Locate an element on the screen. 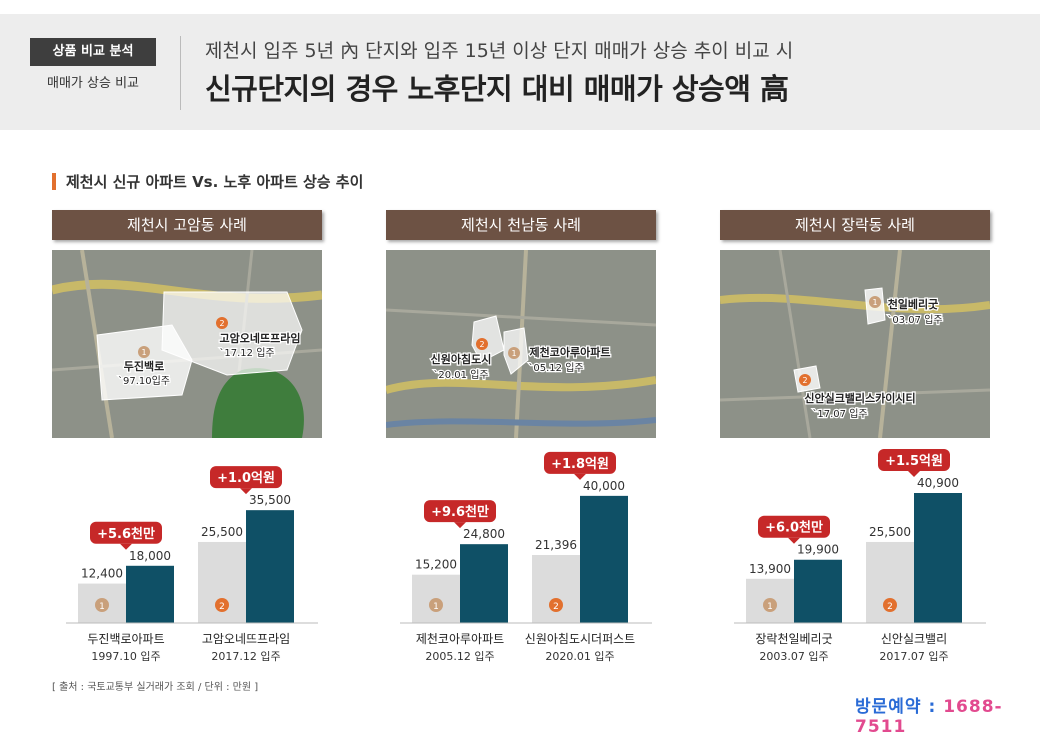 The image size is (1040, 737). case-header-goam: 제천시 고암동 사례 is located at coordinates (187, 225).